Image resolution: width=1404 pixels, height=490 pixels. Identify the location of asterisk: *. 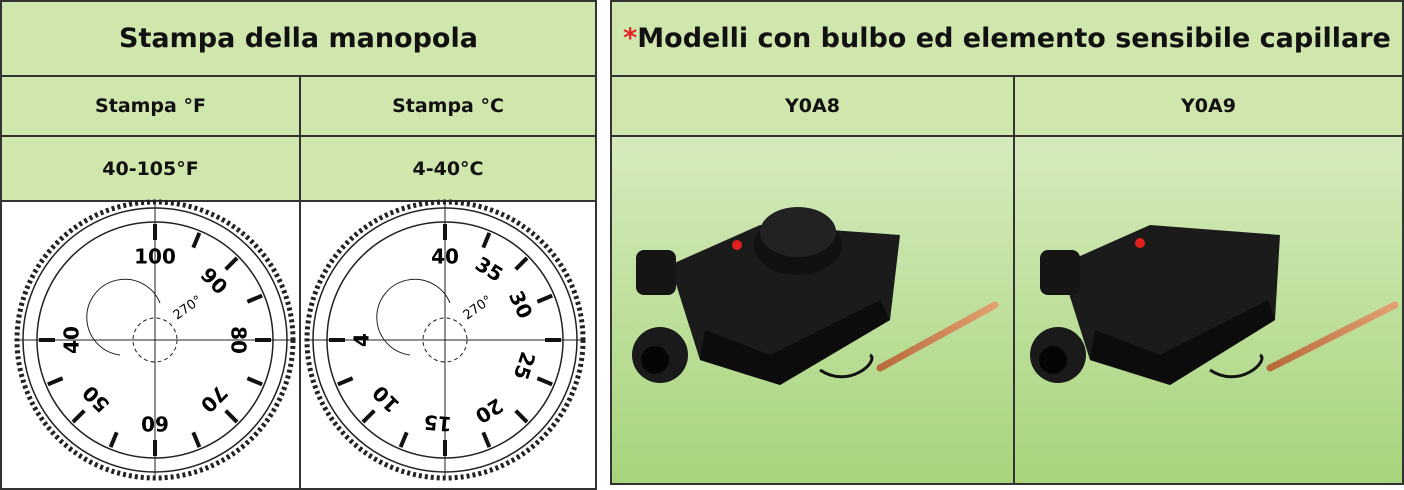
(630, 38).